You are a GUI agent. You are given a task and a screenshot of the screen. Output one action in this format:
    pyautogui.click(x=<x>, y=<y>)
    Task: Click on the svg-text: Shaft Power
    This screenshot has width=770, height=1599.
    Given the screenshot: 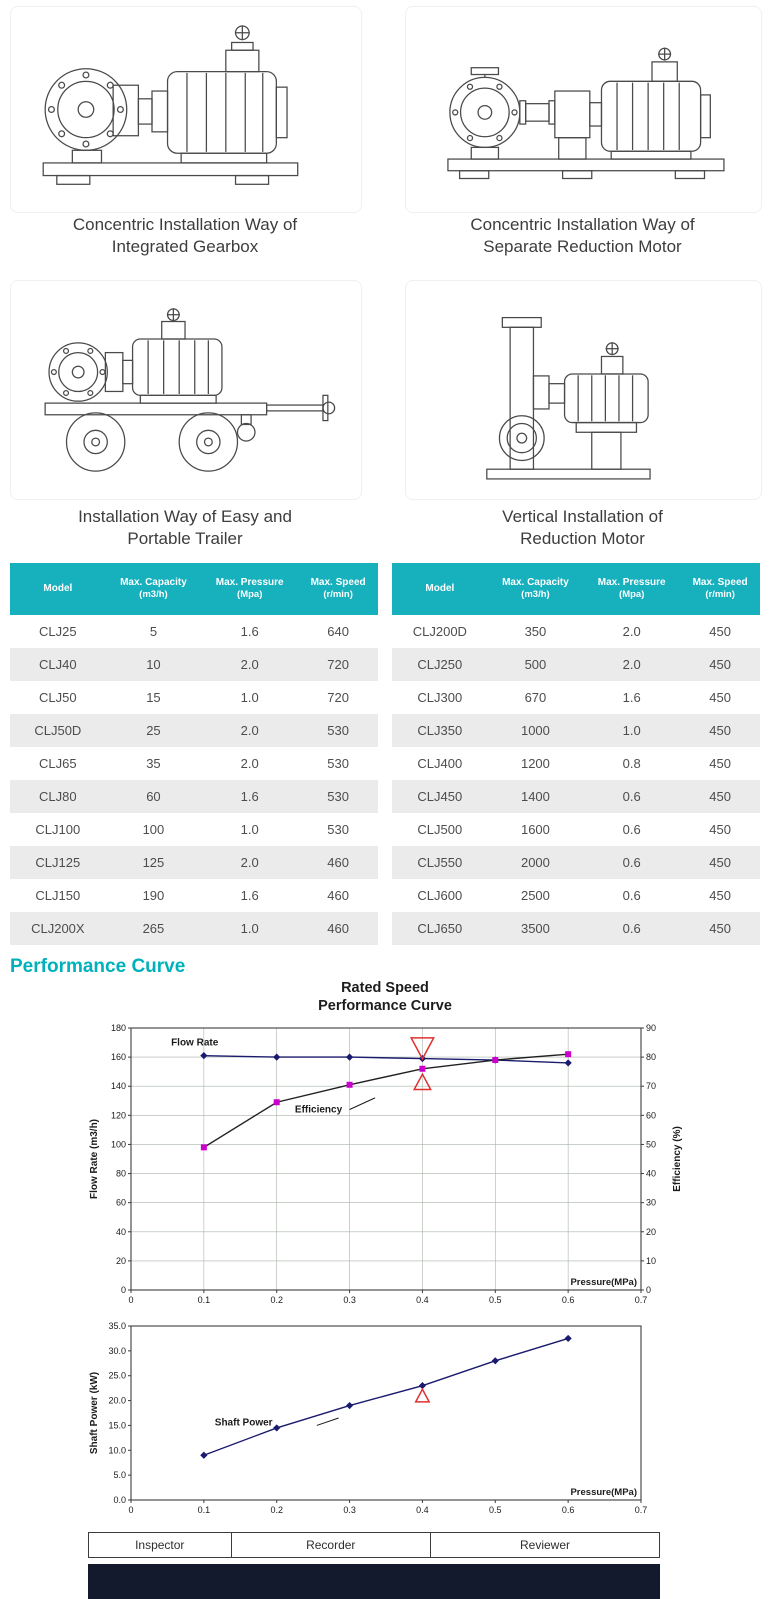 What is the action you would take?
    pyautogui.click(x=244, y=1422)
    